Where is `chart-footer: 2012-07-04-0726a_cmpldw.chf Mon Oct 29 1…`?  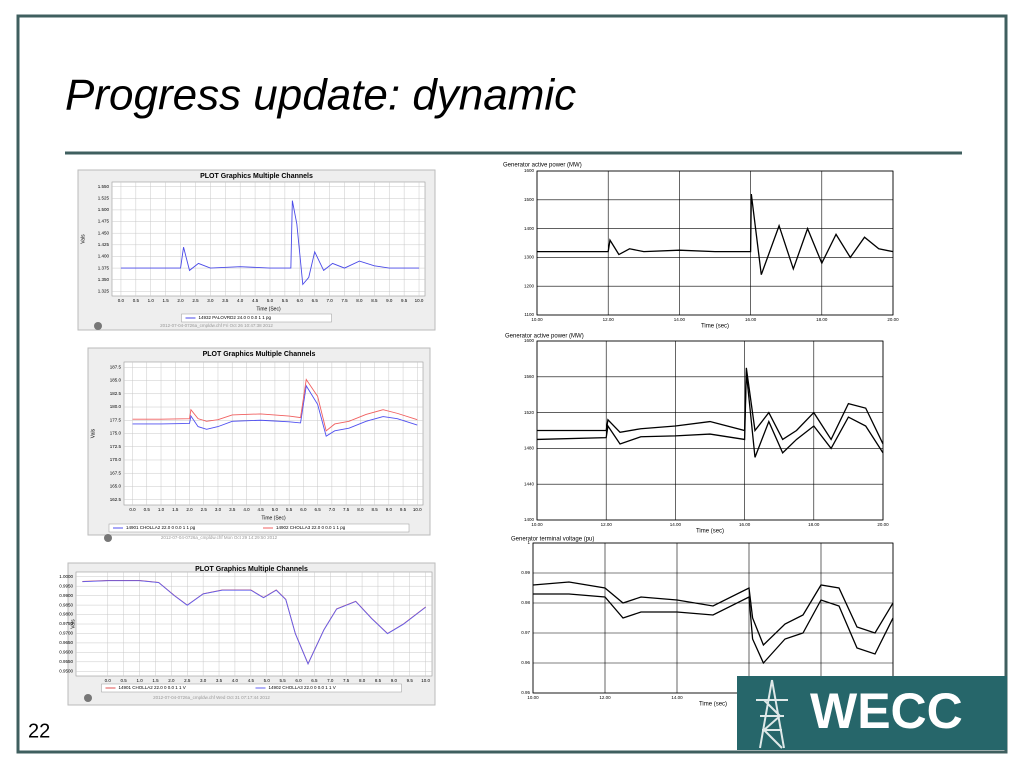 chart-footer: 2012-07-04-0726a_cmpldw.chf Mon Oct 29 1… is located at coordinates (219, 537).